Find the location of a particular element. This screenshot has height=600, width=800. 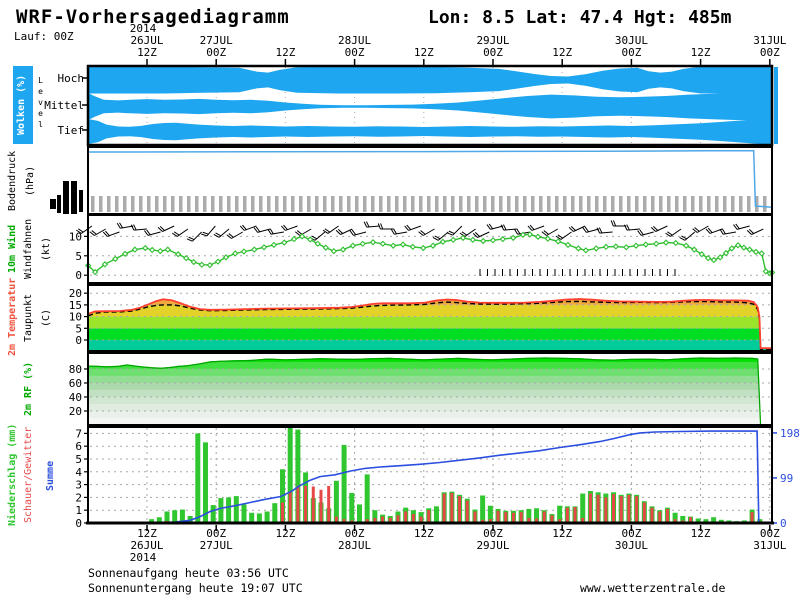

wind-unit-label: (kt) is located at coordinates (46, 249).